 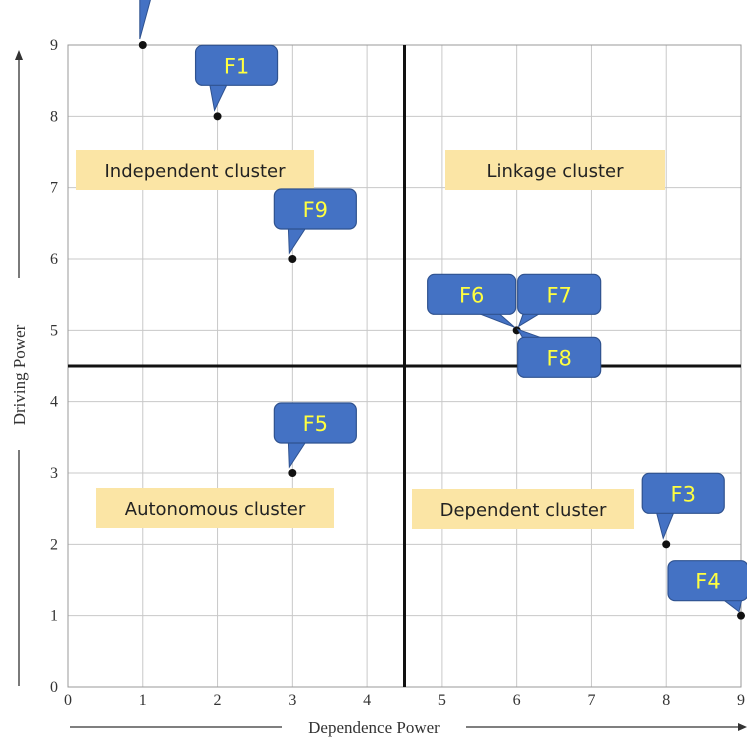 I want to click on y-tick-label: 4, so click(x=54, y=402).